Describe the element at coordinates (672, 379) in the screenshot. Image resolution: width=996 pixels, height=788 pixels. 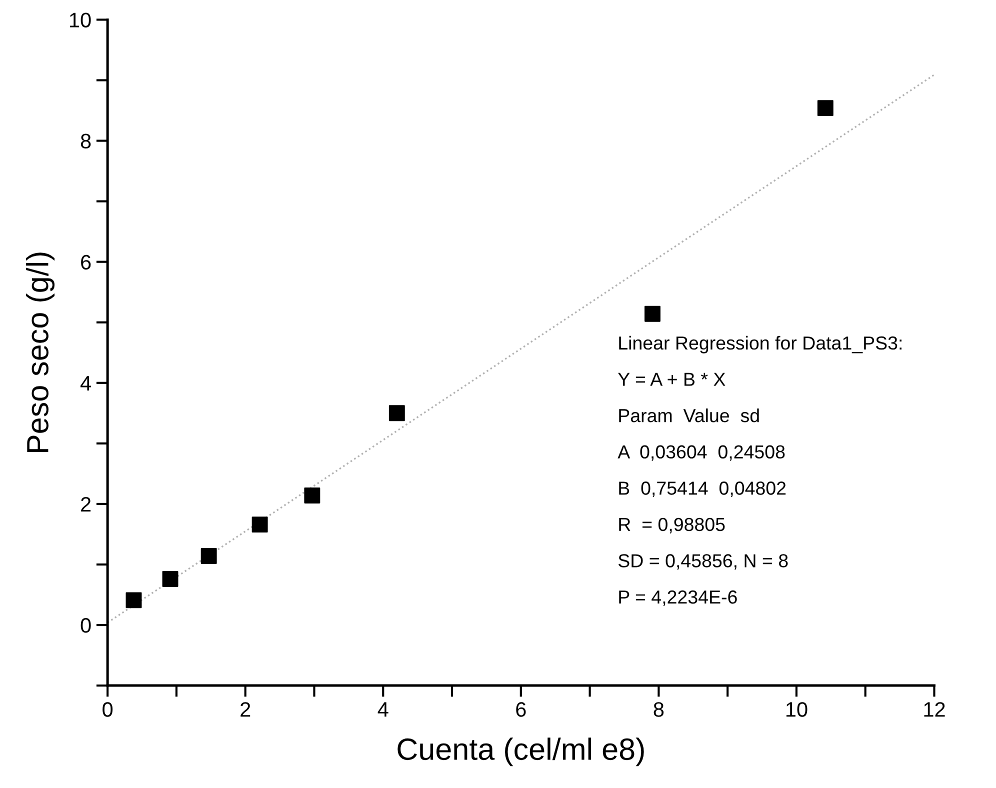
I see `annotation: Y = A + B * X` at that location.